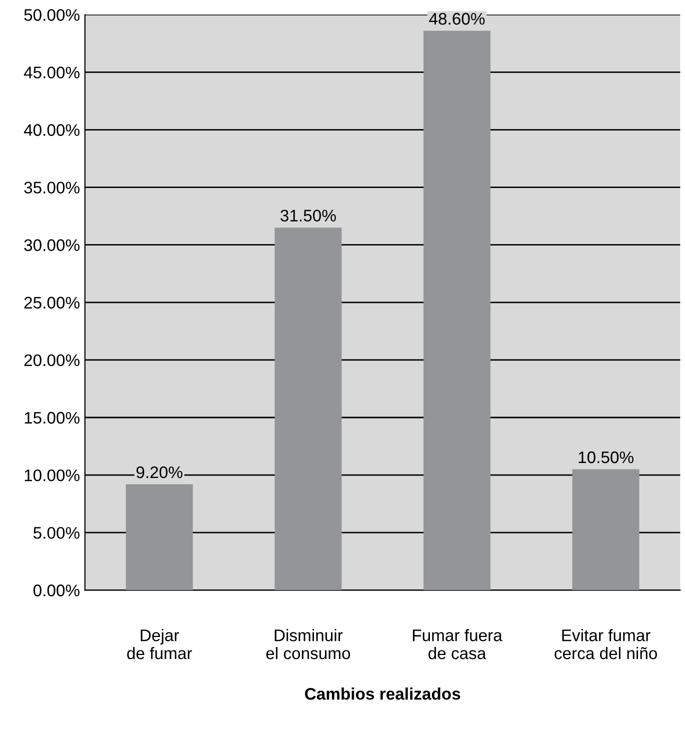  Describe the element at coordinates (52, 72) in the screenshot. I see `y-tick-label: 45.00%` at that location.